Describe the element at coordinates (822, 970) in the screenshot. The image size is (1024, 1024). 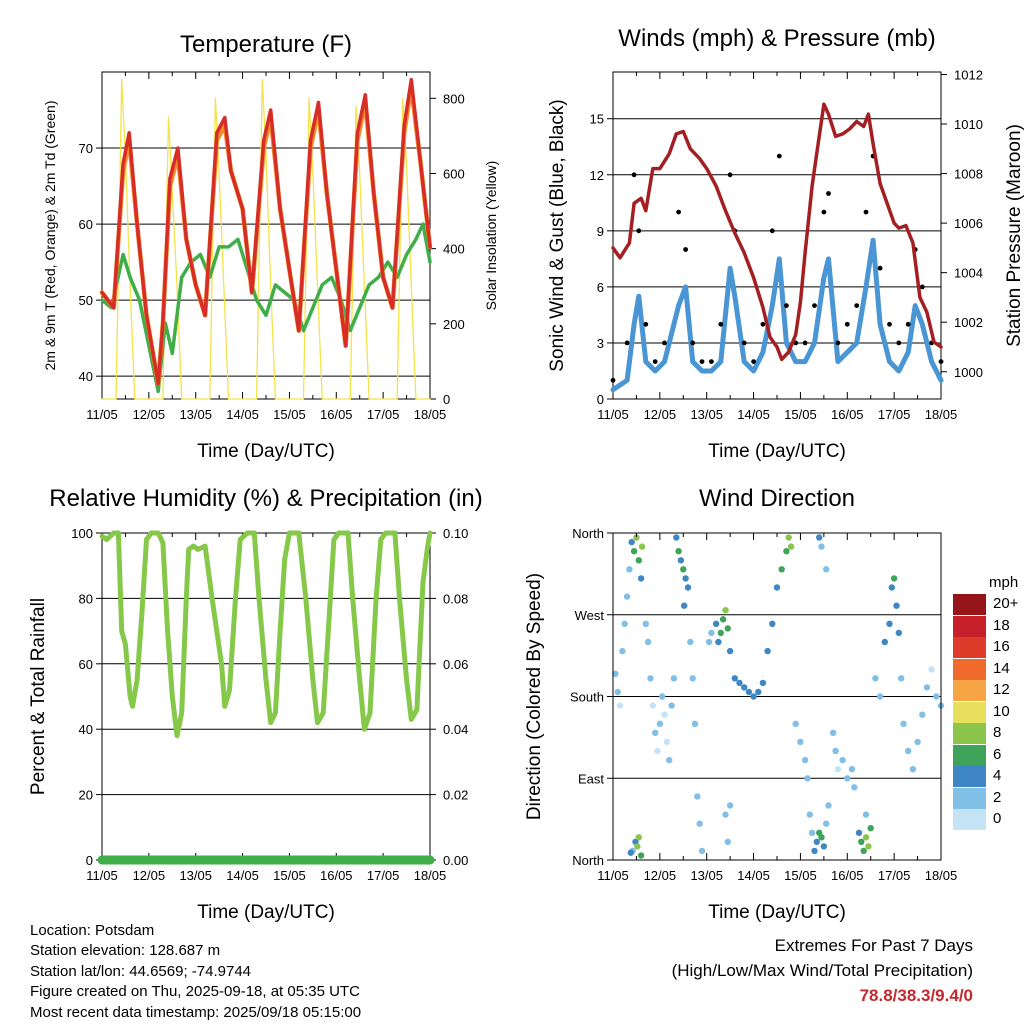
I see `extremes-subtitle: (High/Low/Max Wind/Total Precipitation)` at that location.